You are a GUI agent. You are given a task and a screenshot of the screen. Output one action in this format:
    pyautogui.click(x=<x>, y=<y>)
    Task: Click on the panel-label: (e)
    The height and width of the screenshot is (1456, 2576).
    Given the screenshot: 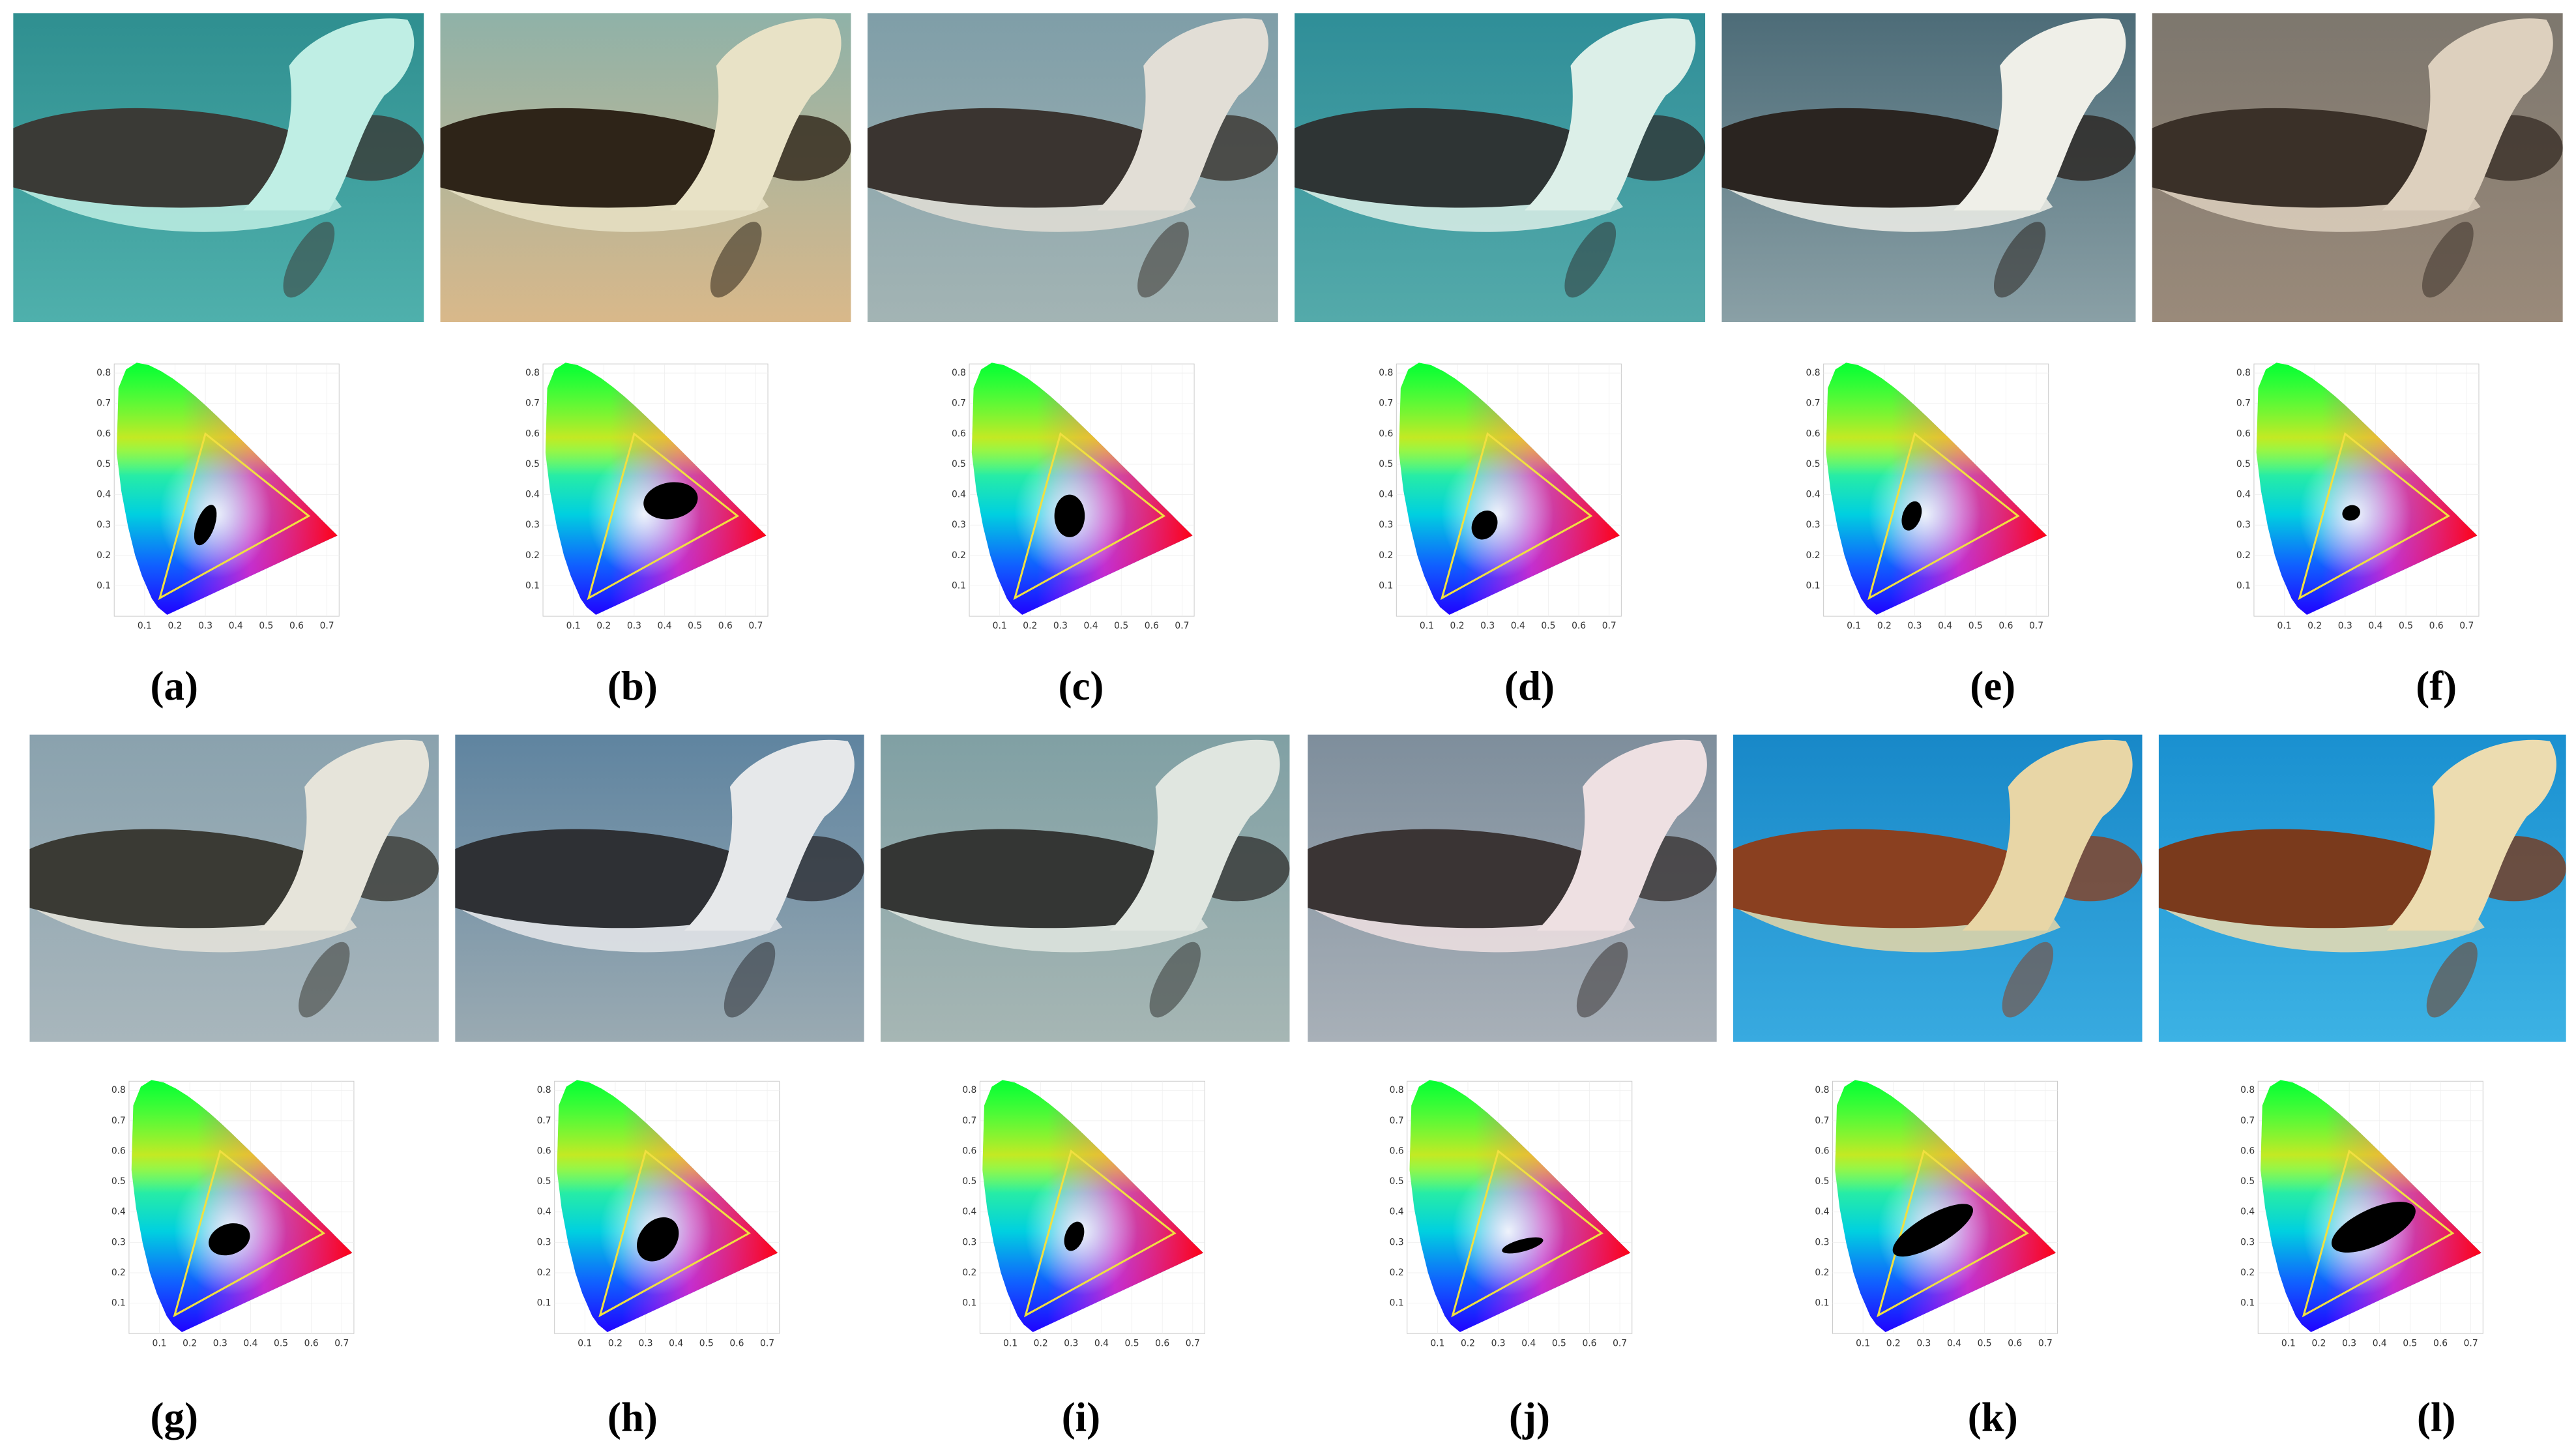 What is the action you would take?
    pyautogui.click(x=1992, y=686)
    